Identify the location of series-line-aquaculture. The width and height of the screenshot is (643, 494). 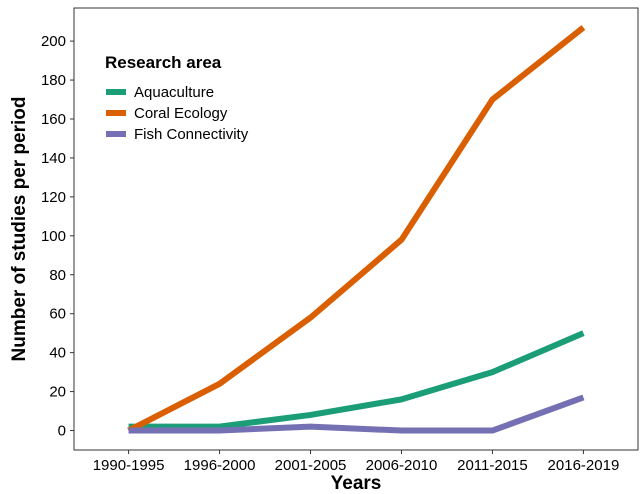
(356, 380).